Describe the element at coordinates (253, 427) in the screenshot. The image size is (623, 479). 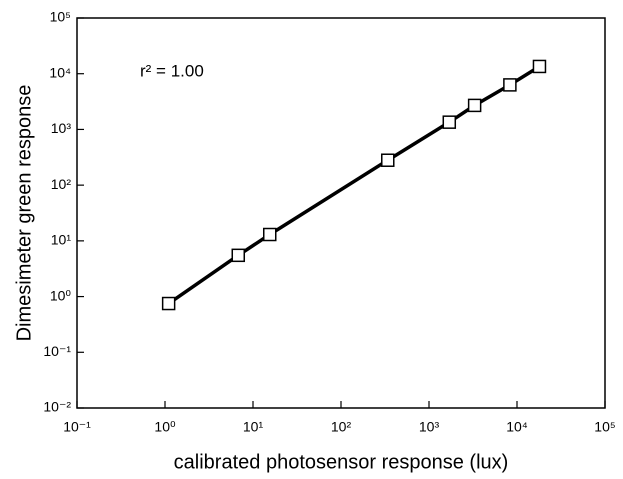
I see `x-tick-label: 10¹` at that location.